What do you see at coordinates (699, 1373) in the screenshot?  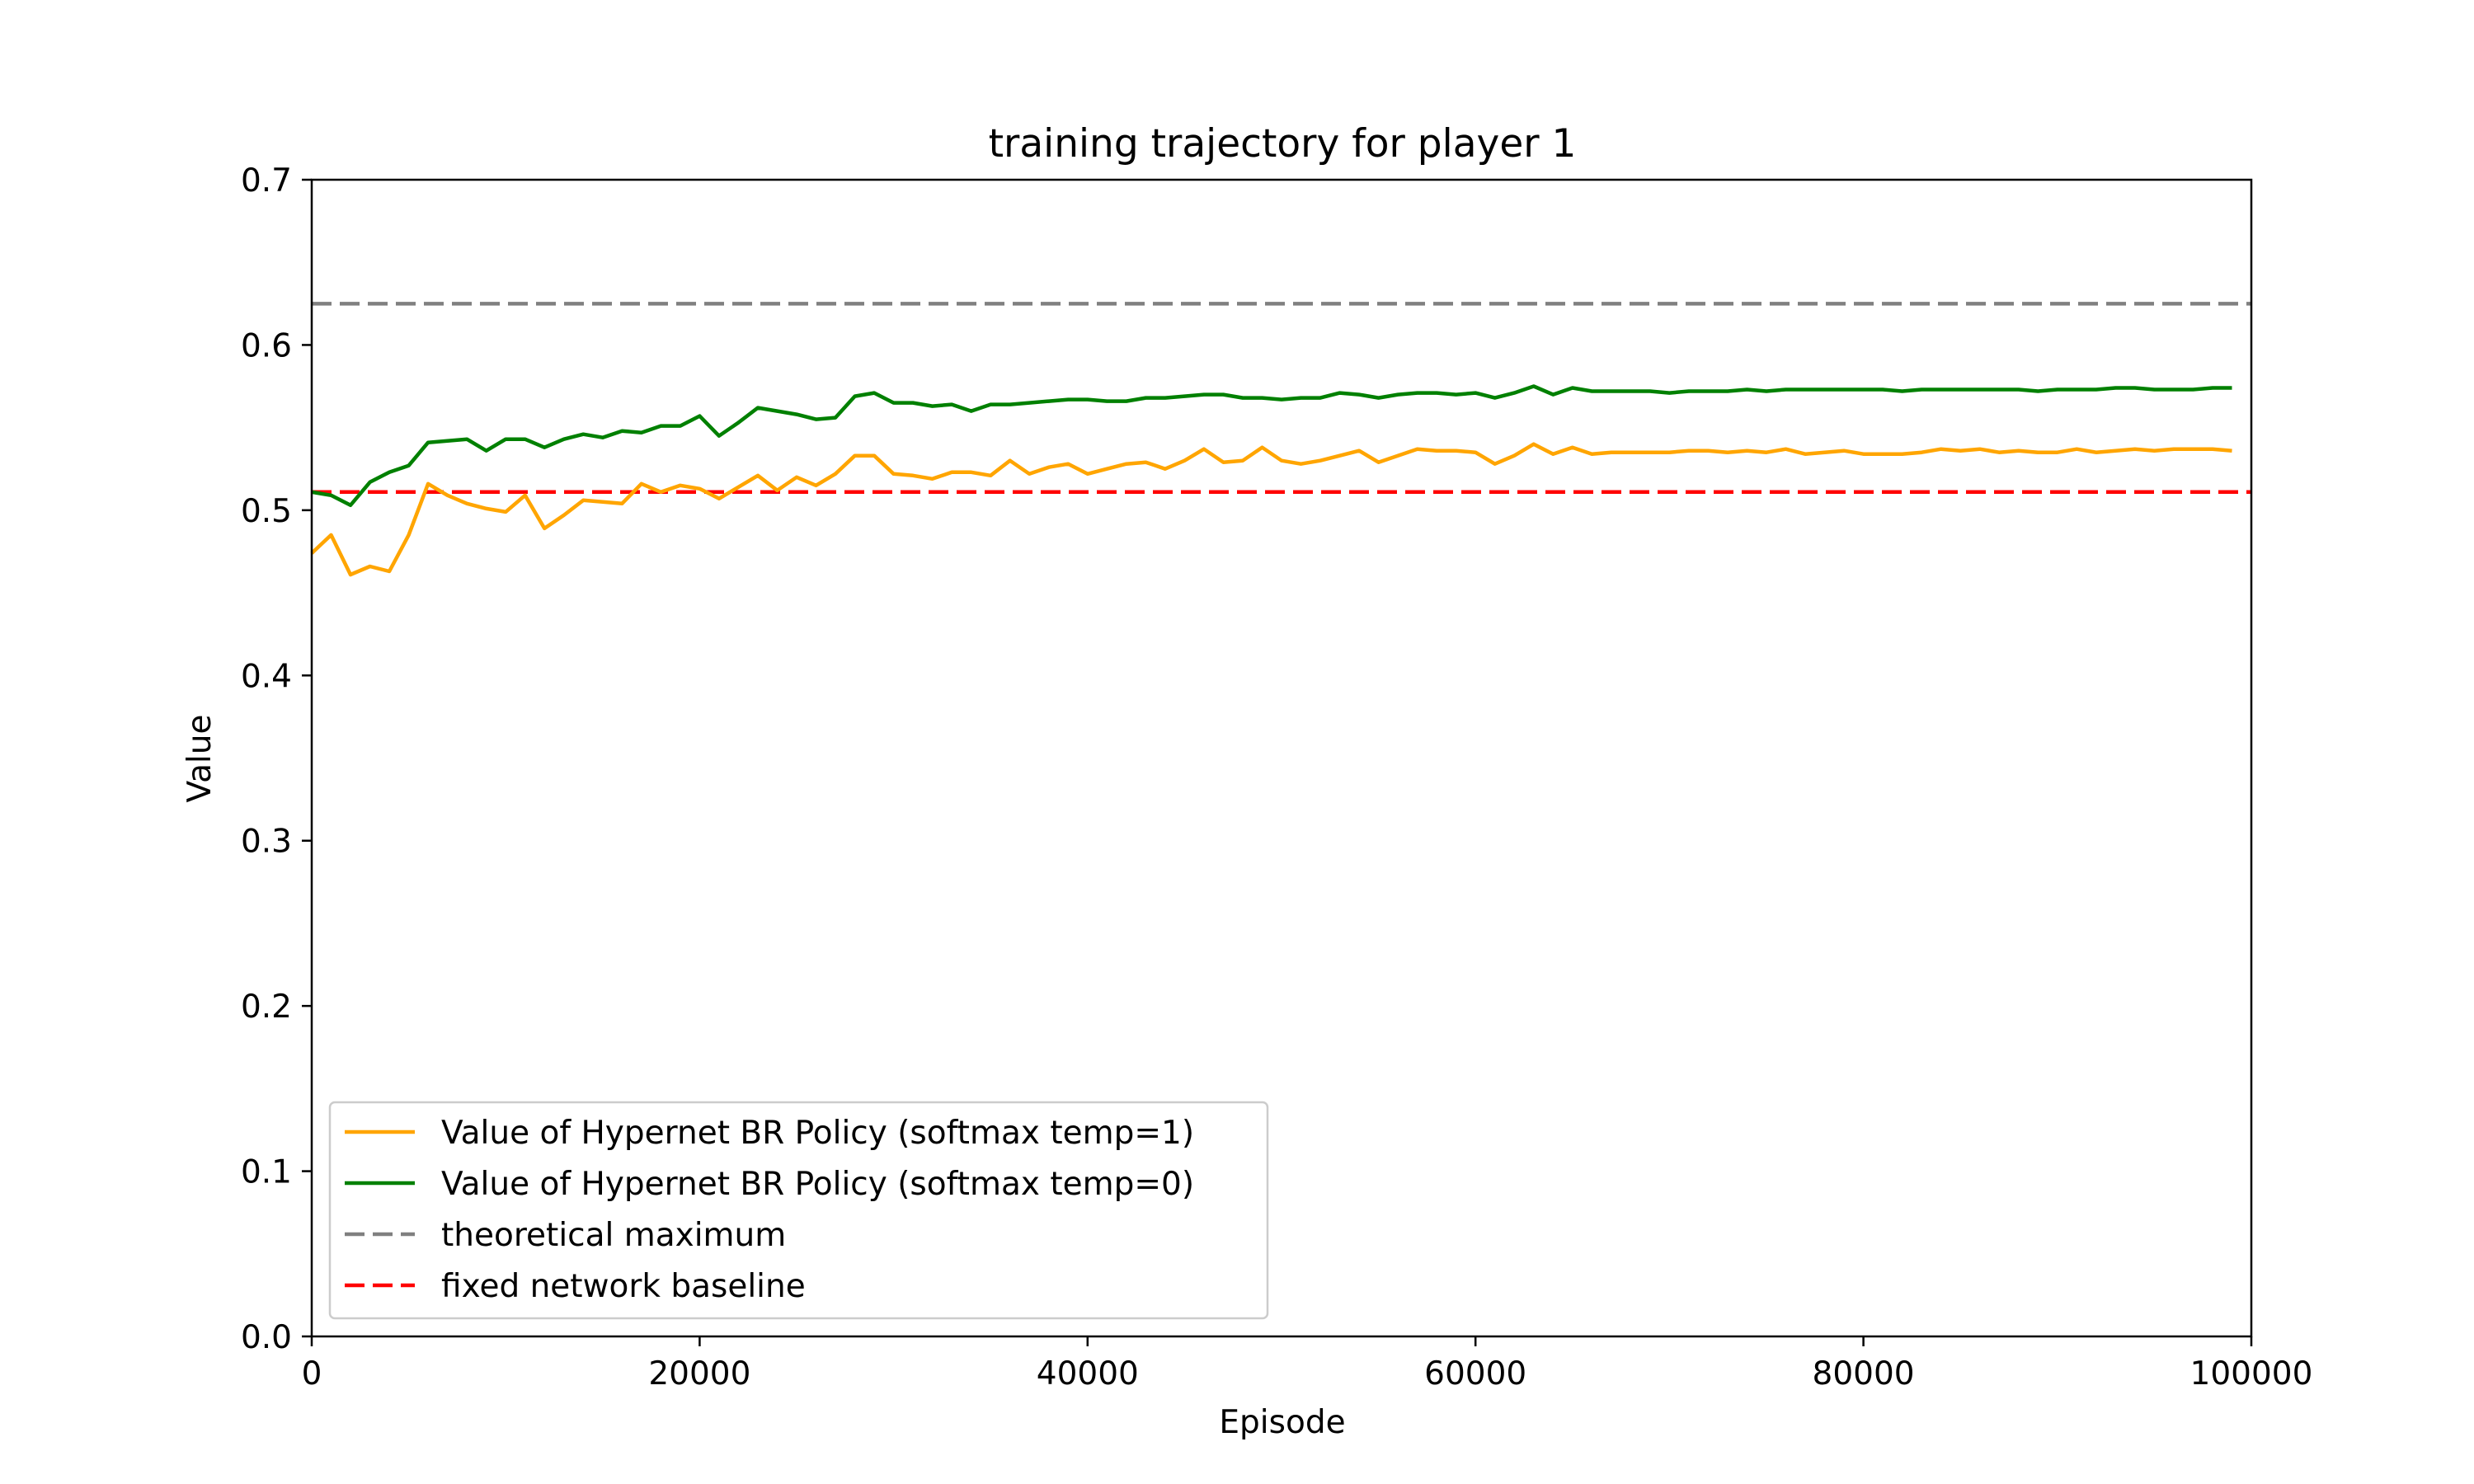 I see `x-tick-label: 20000` at bounding box center [699, 1373].